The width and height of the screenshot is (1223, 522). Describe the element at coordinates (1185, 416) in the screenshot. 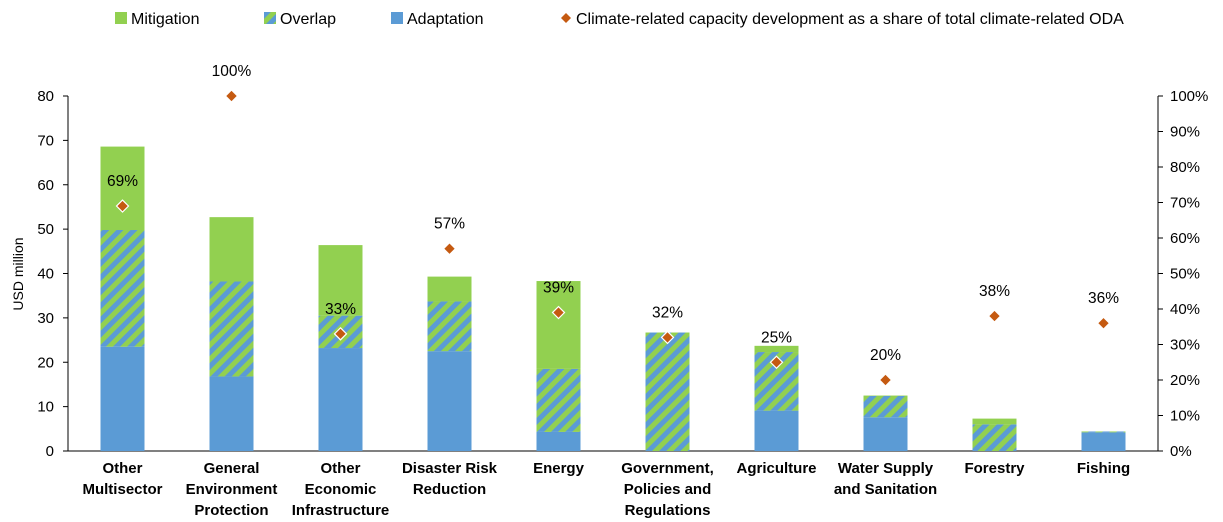

I see `right-tick-label: 10%` at that location.